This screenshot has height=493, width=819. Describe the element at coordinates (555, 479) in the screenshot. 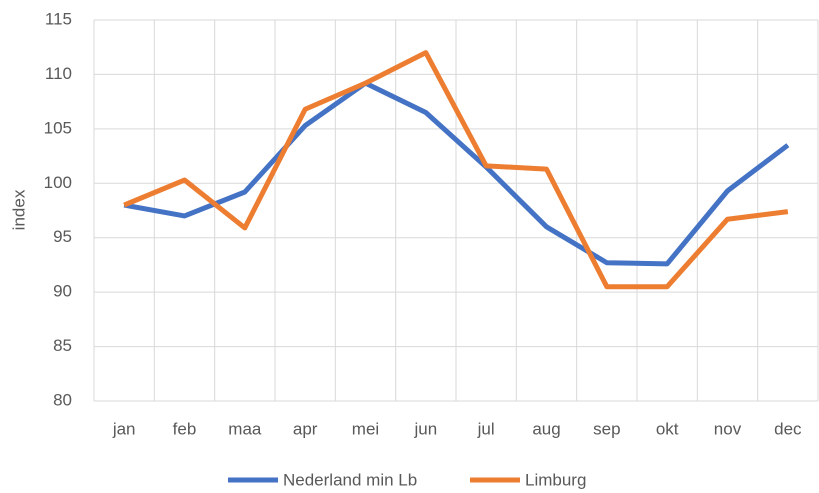

I see `legend-label: Limburg` at that location.